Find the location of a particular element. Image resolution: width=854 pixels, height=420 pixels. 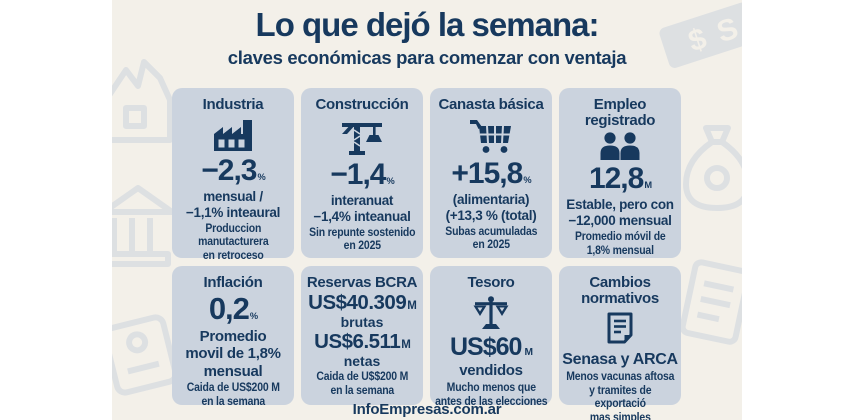

card-caption: Mucho menos que antes de las elecciones is located at coordinates (491, 393).